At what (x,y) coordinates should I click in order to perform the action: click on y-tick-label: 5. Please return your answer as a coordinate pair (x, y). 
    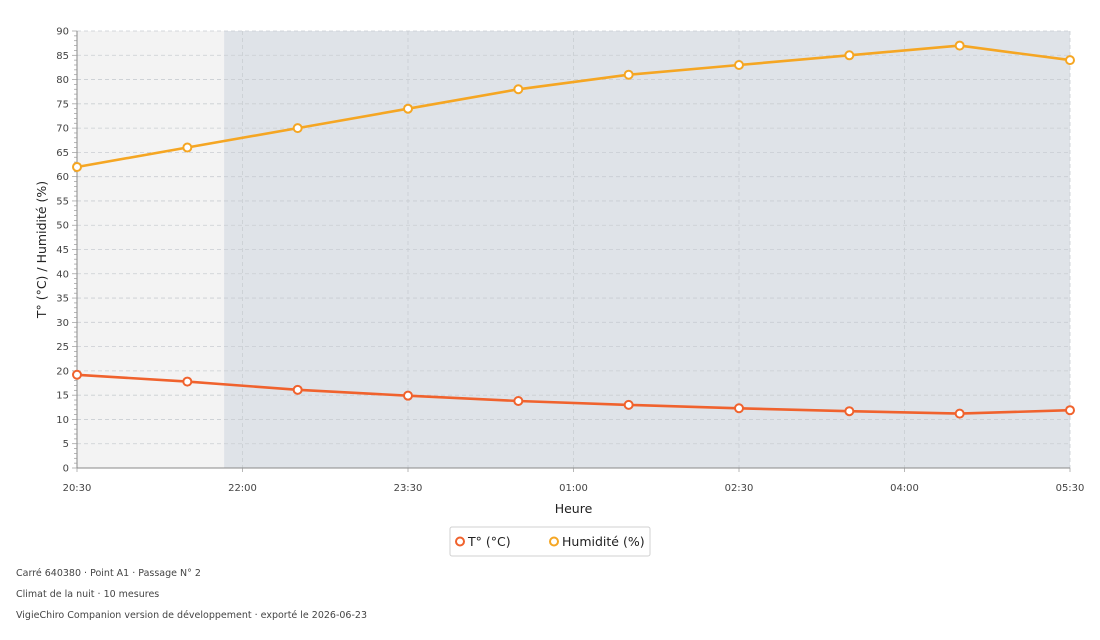
    Looking at the image, I should click on (66, 444).